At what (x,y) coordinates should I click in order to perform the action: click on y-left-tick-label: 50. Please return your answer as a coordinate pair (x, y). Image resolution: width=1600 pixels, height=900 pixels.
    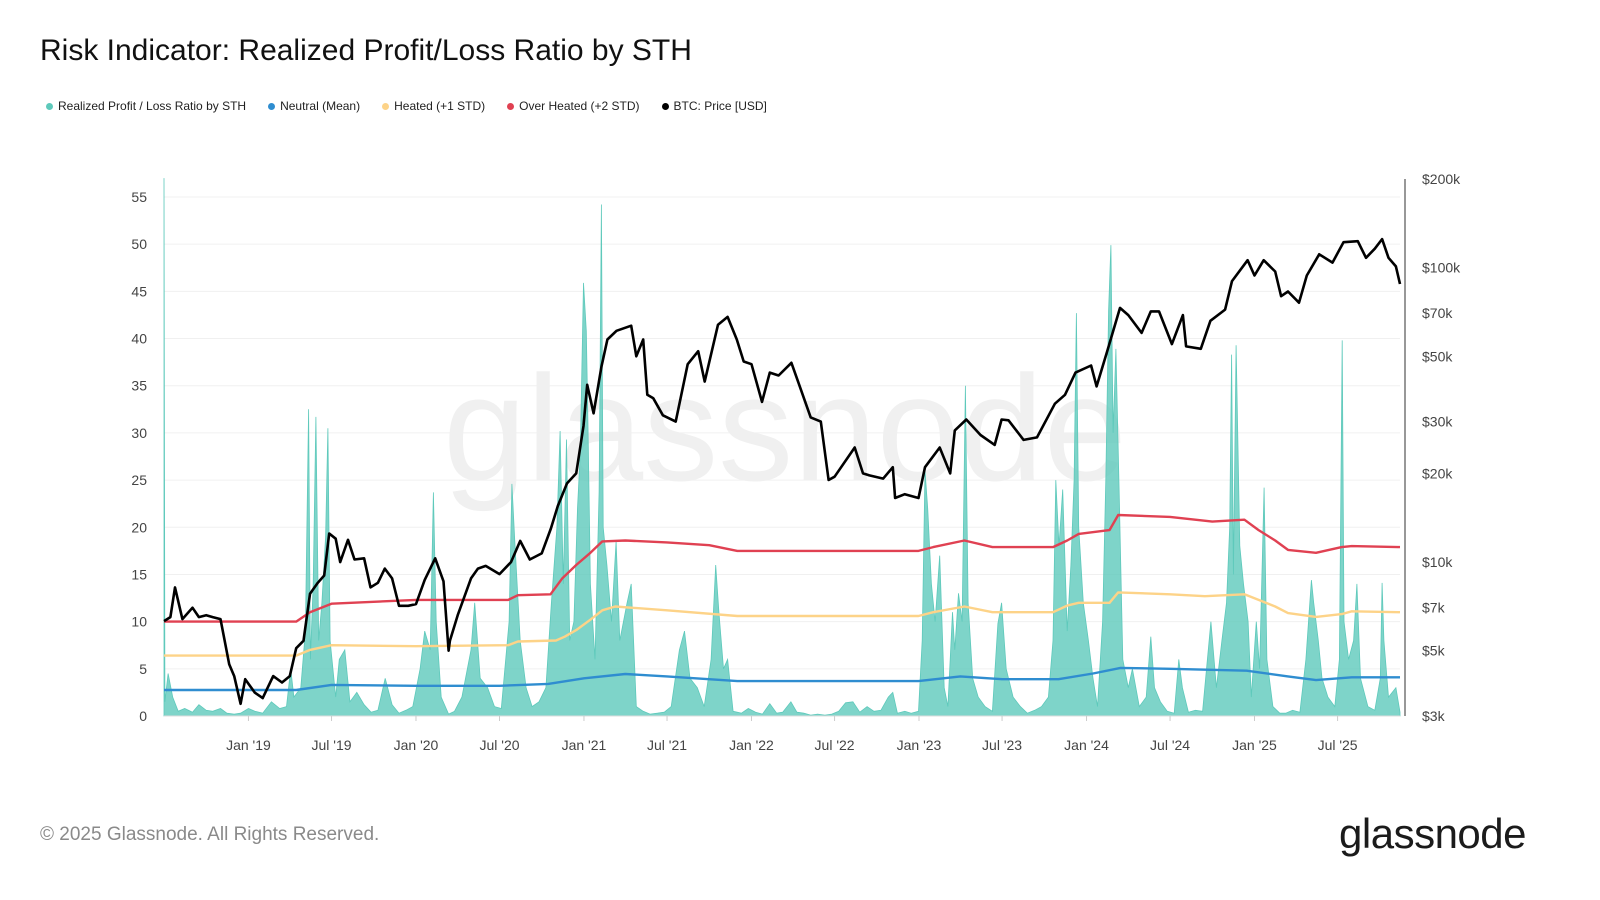
    Looking at the image, I should click on (139, 244).